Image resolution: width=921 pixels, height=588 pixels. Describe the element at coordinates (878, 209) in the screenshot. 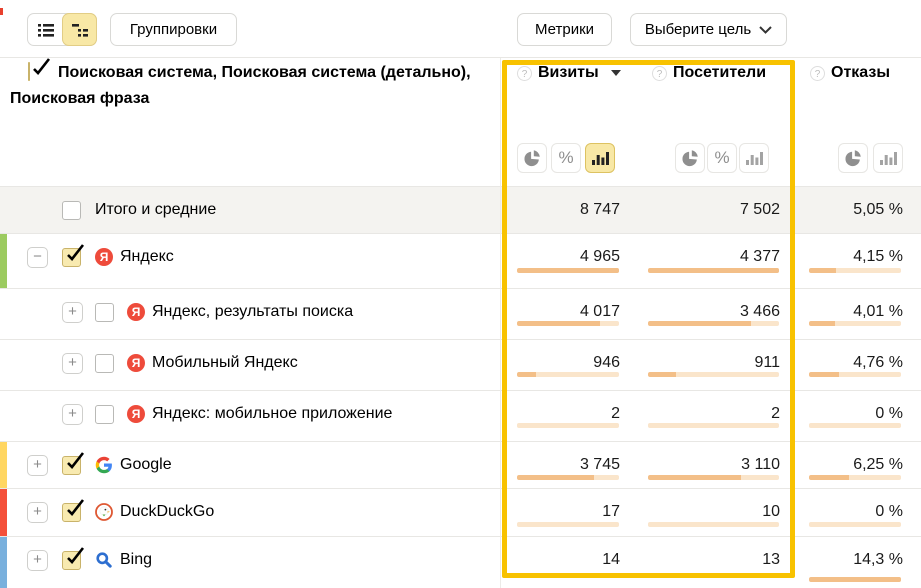

I see `bounce-value: 5,05 %` at that location.